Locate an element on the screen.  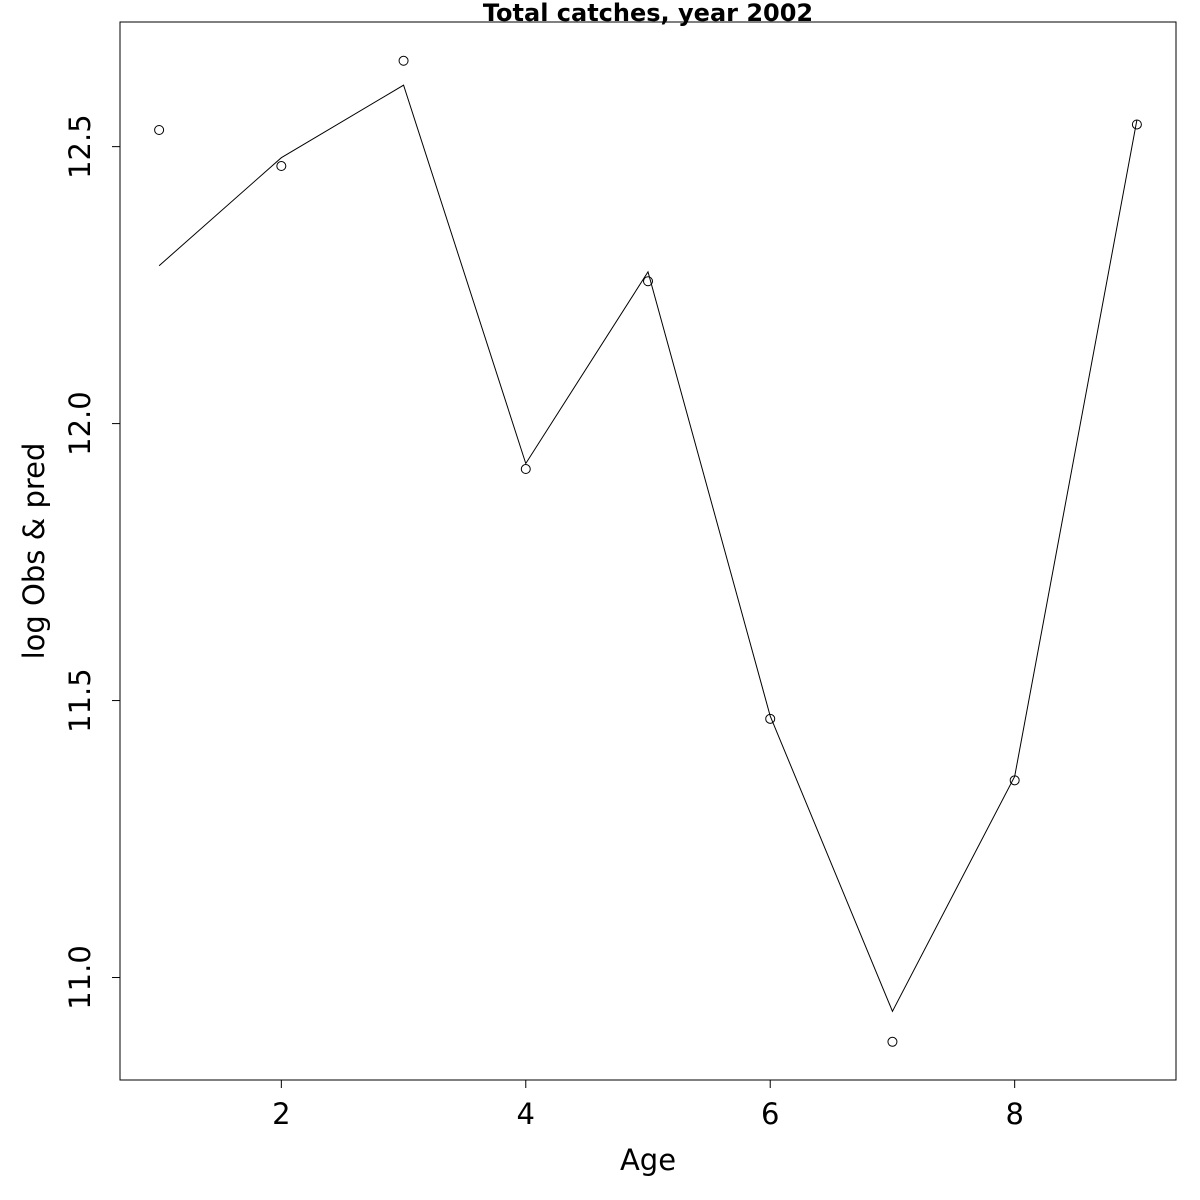
y-axis: 11.0 11.5 12.0 12.5 is located at coordinates (92, 562).